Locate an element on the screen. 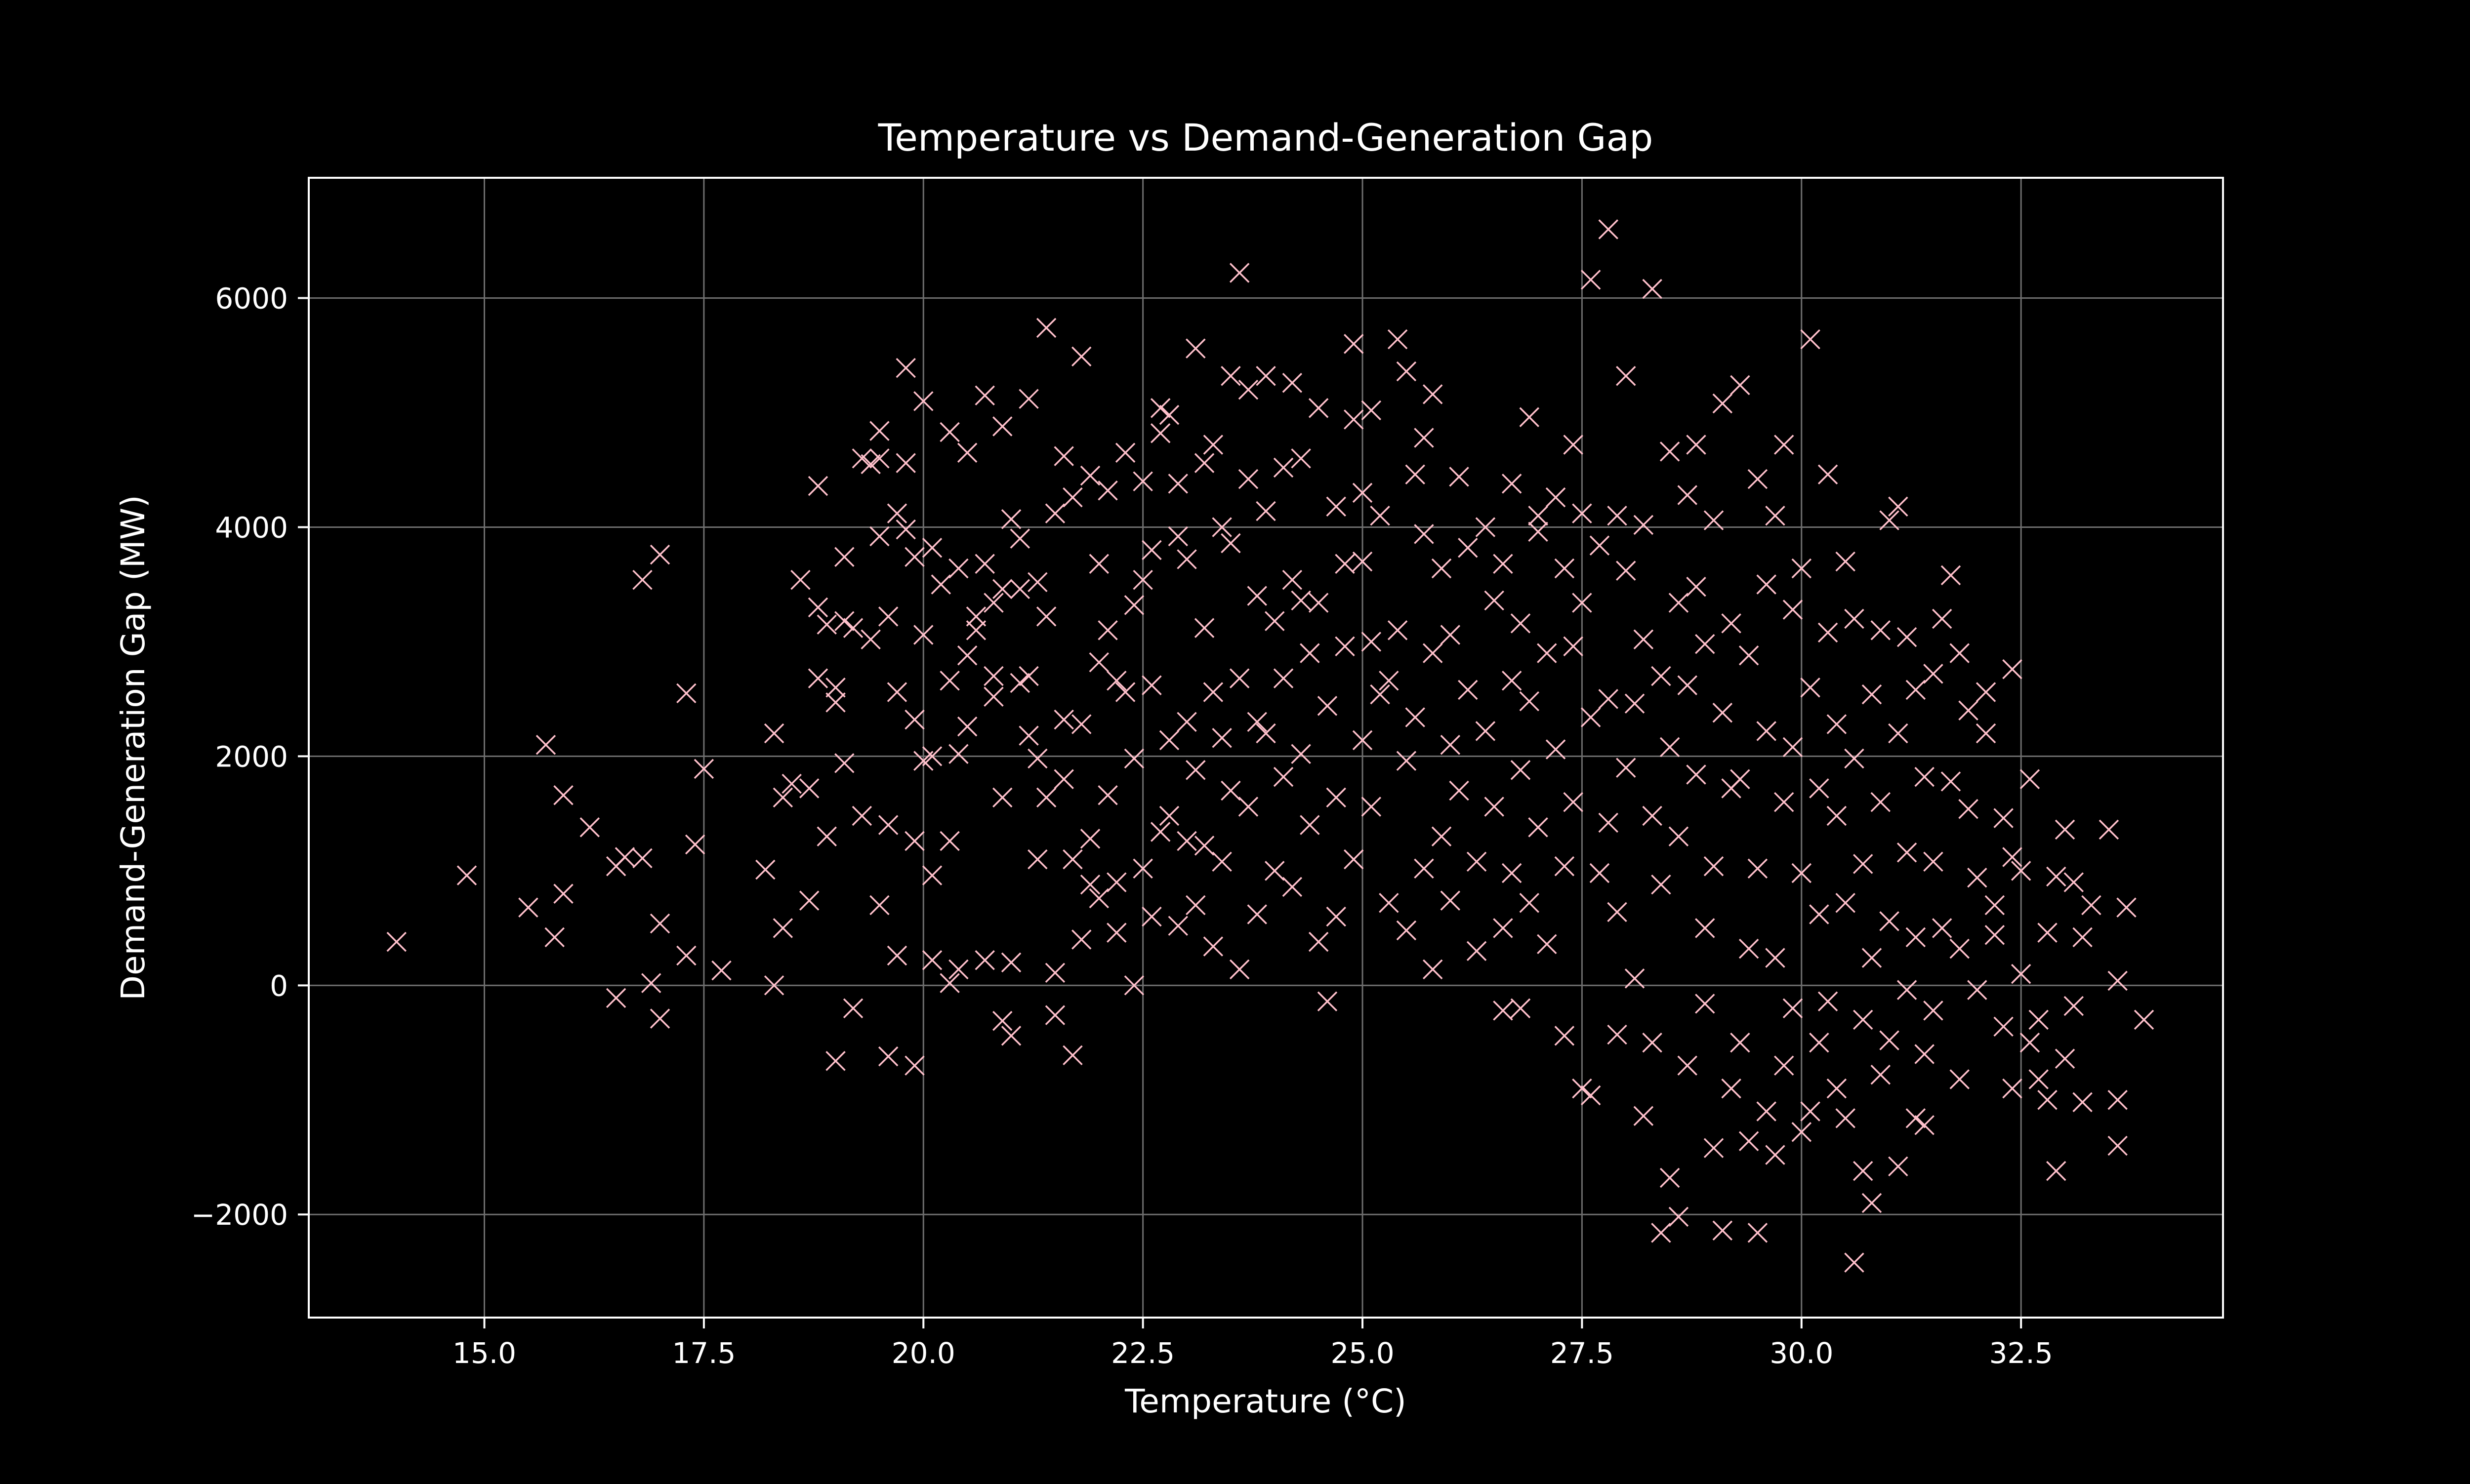 This screenshot has height=1484, width=2470. chart-title: Temperature vs Demand-Generation Gap is located at coordinates (1265, 138).